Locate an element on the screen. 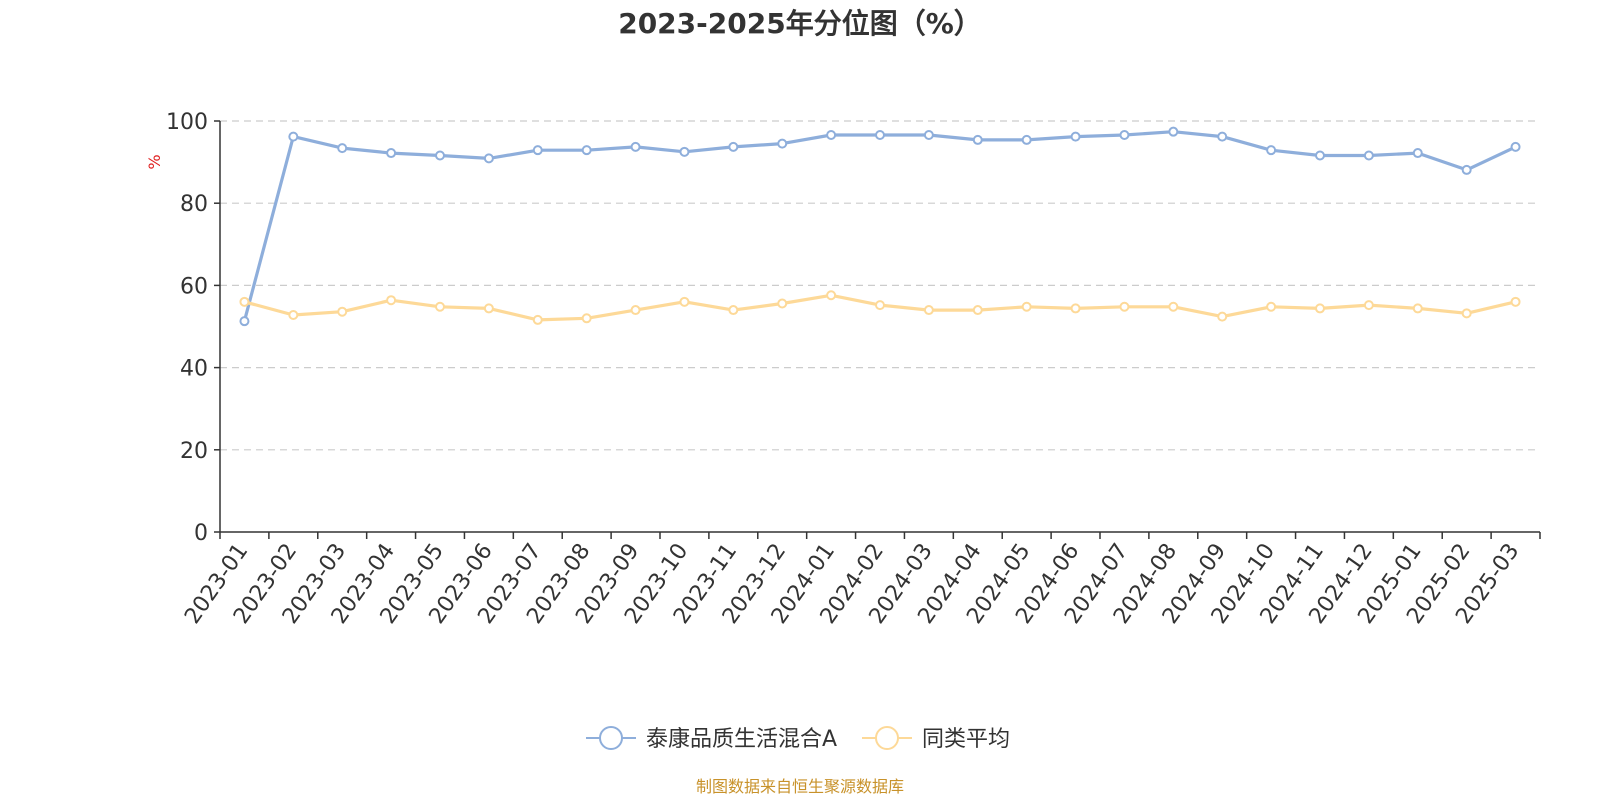 This screenshot has width=1600, height=800. legend: 泰康品质生活混合A 同类平均 is located at coordinates (798, 739).